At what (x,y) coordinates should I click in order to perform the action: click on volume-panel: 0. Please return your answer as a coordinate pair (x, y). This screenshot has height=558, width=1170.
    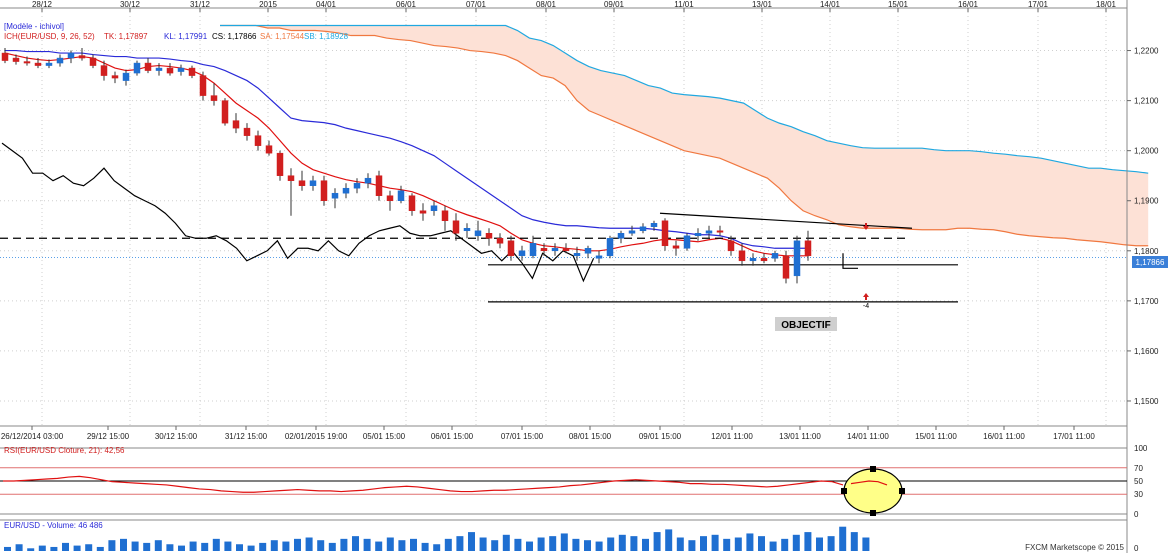
    Looking at the image, I should click on (569, 536).